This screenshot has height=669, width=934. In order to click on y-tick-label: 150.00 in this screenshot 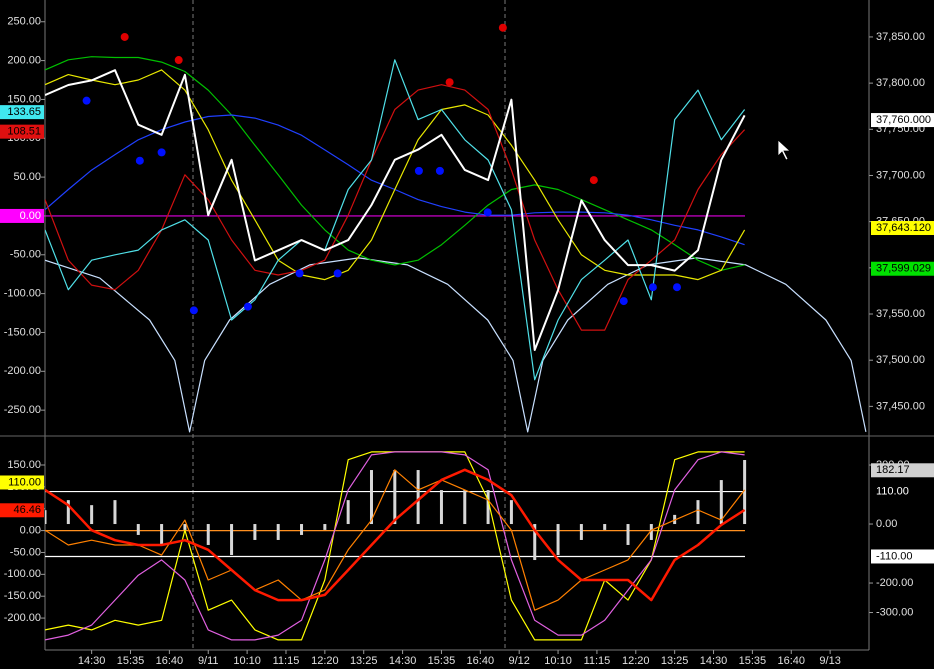, I will do `click(24, 465)`.